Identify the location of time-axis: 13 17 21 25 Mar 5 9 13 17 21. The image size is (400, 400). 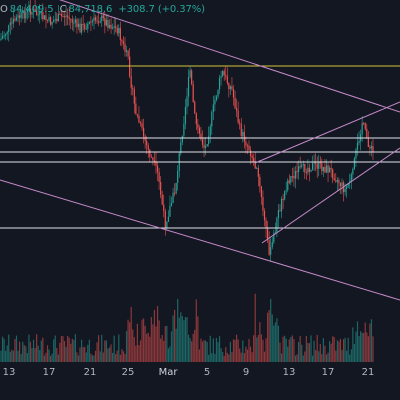
(189, 372).